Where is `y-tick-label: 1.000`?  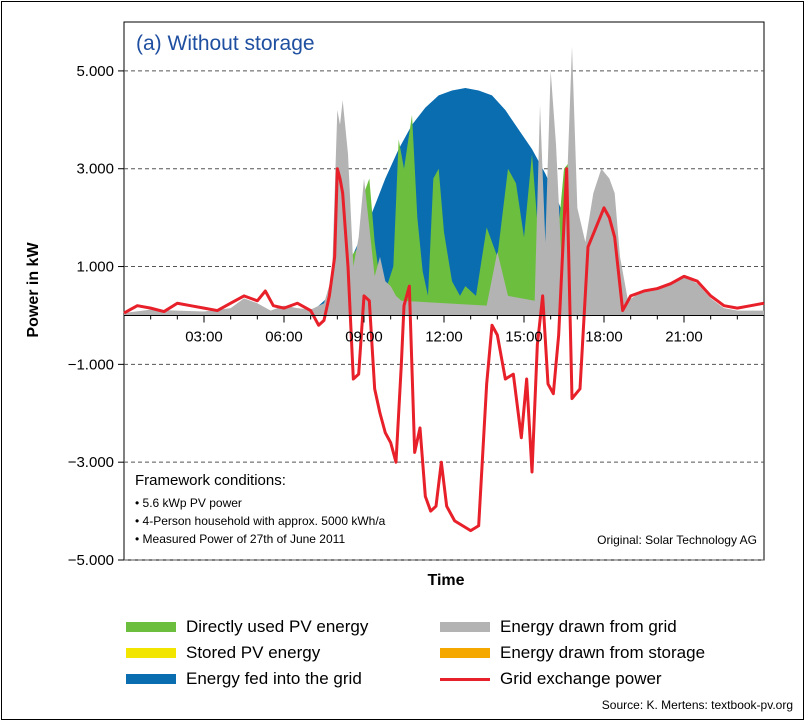 y-tick-label: 1.000 is located at coordinates (95, 267).